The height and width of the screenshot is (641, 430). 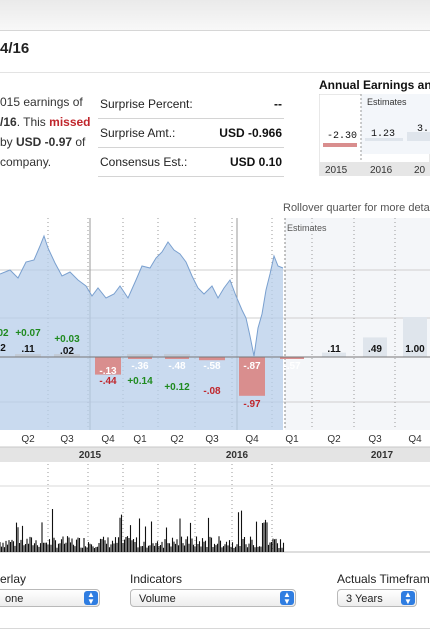 I want to click on surprise-label: 02, so click(x=4, y=333).